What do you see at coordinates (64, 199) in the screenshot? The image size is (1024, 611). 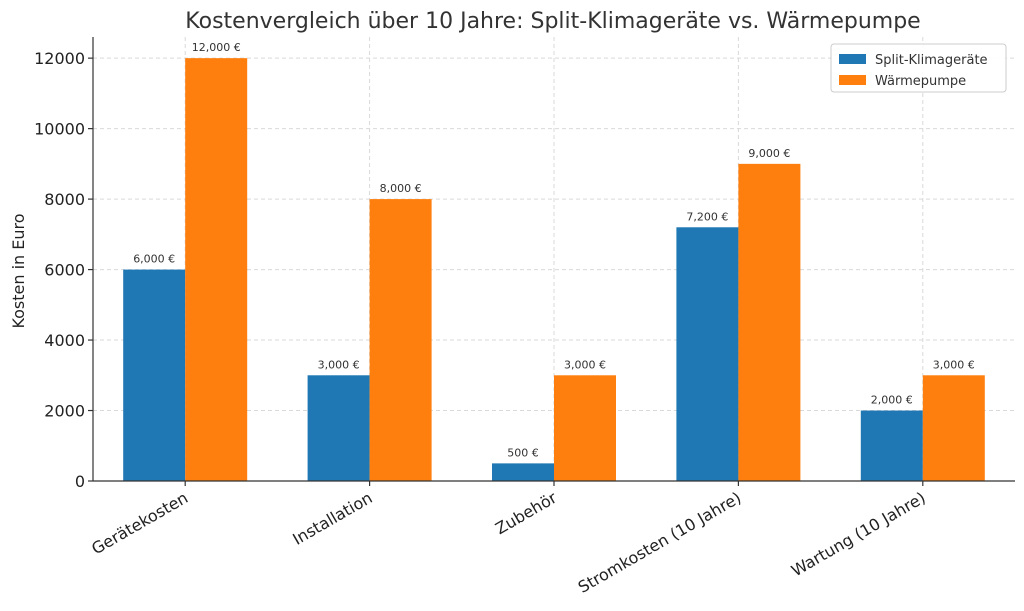 I see `y-tick-label: 8000` at bounding box center [64, 199].